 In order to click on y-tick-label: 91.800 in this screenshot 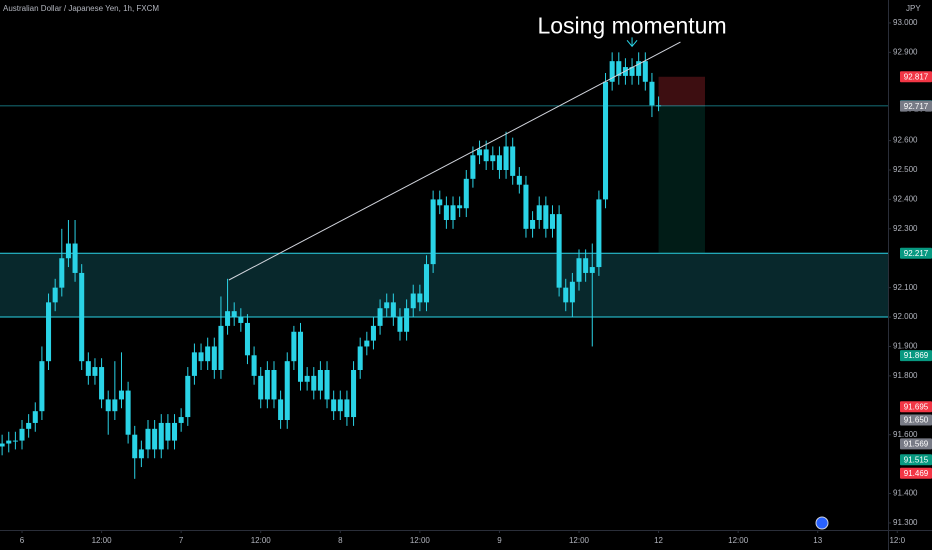, I will do `click(905, 375)`.